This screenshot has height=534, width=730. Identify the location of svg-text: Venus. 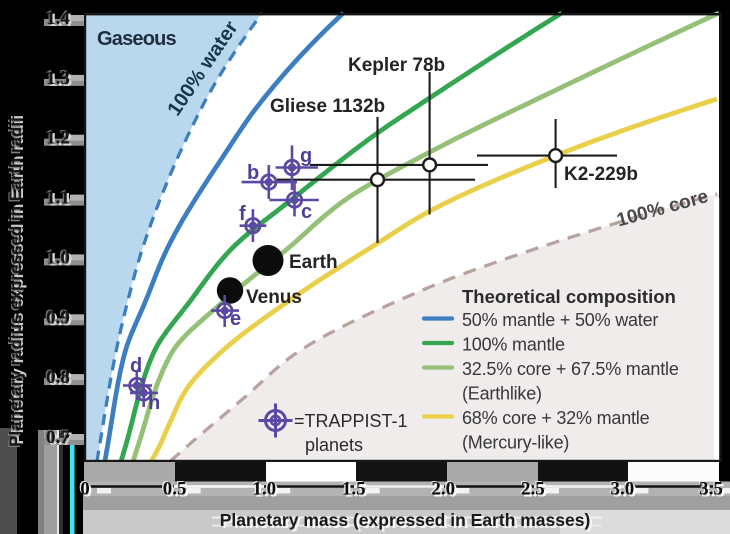
(274, 297).